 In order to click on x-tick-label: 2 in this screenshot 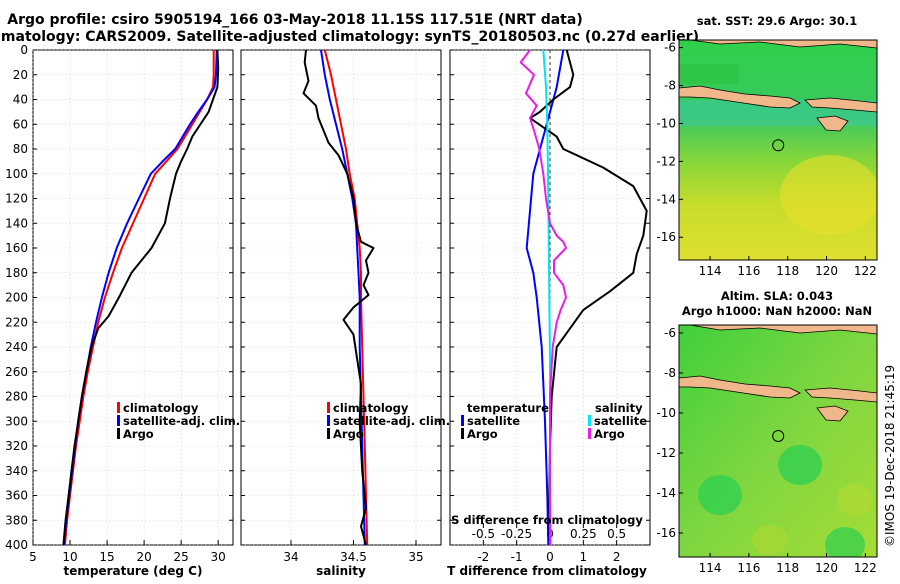, I will do `click(617, 557)`.